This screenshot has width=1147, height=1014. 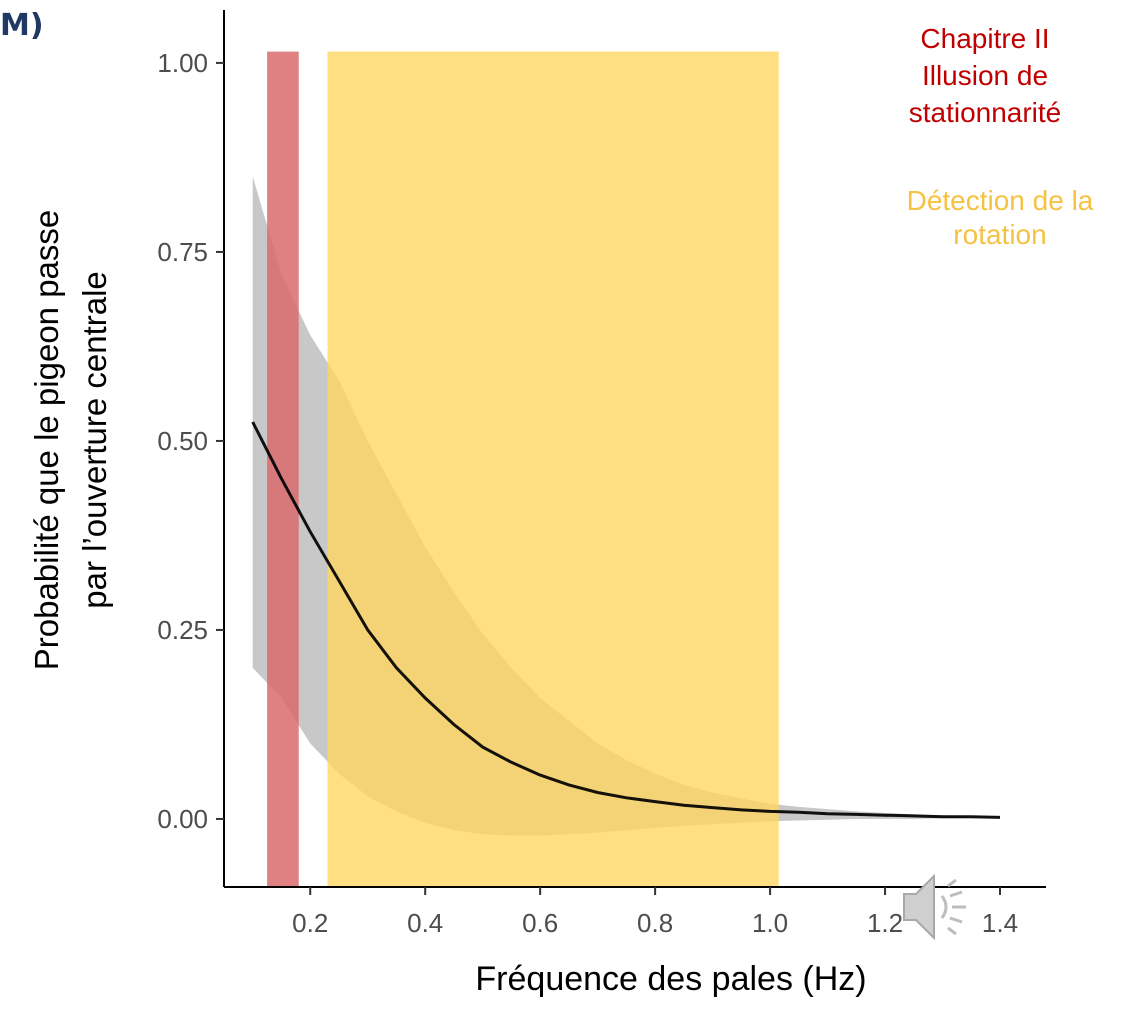 I want to click on legend-gold-line-1: Détection de la, so click(x=1000, y=200).